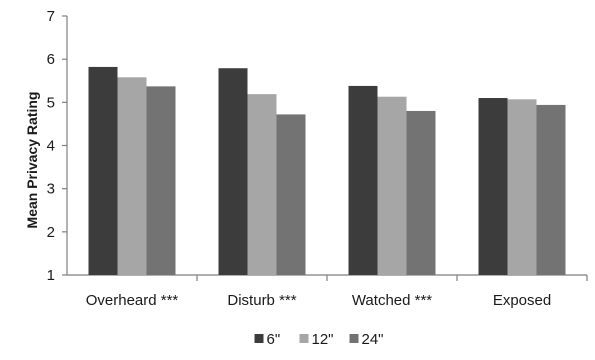  I want to click on y-tick-label: 7, so click(51, 16).